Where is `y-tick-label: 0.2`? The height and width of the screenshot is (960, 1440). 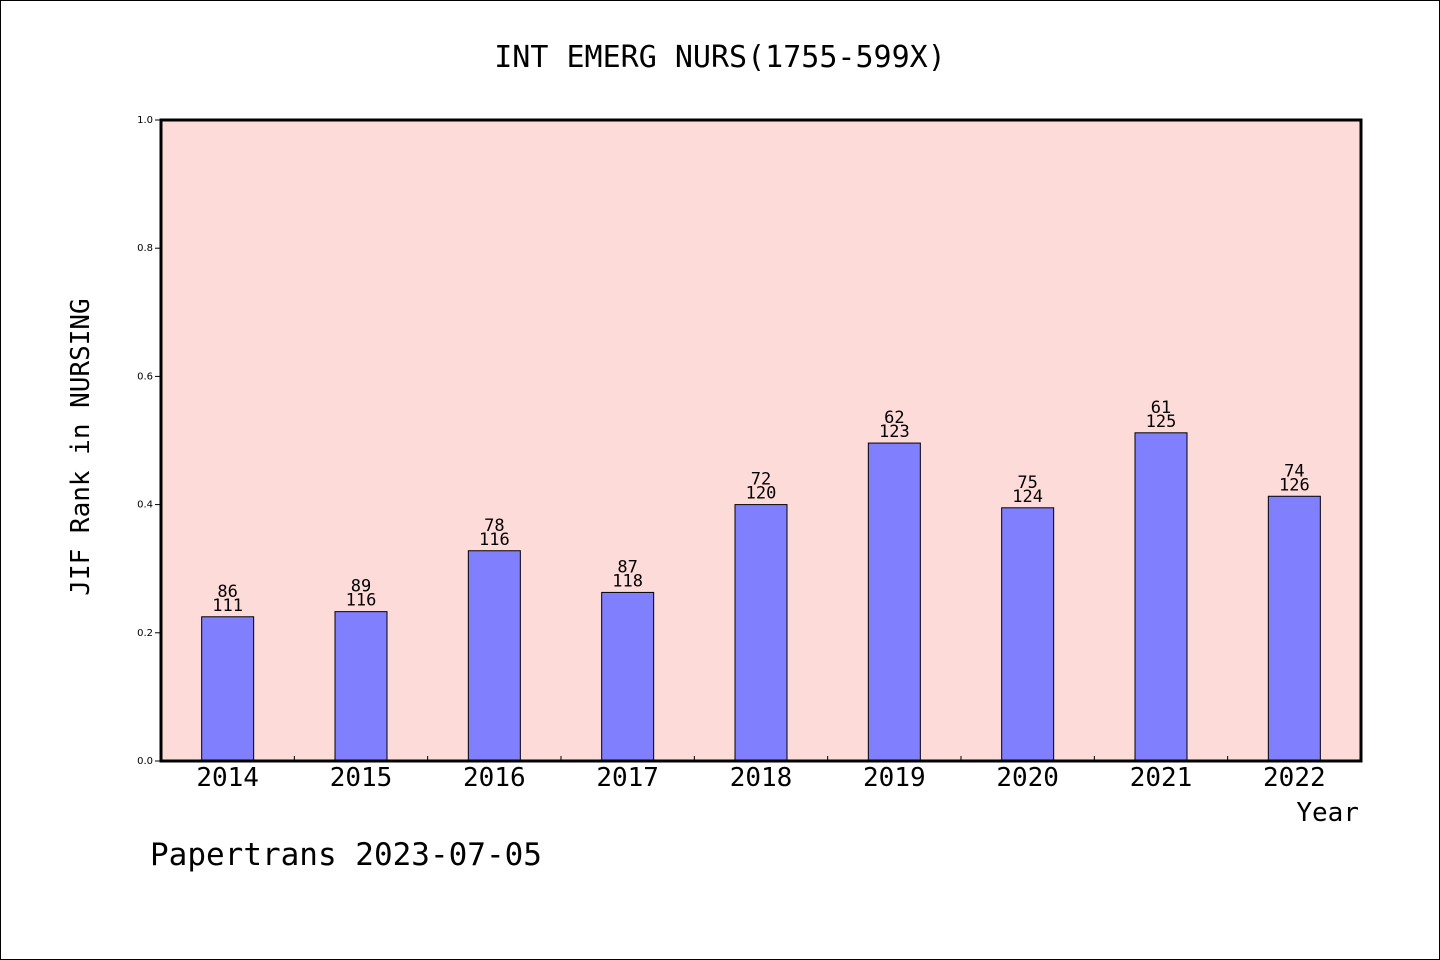 y-tick-label: 0.2 is located at coordinates (145, 633).